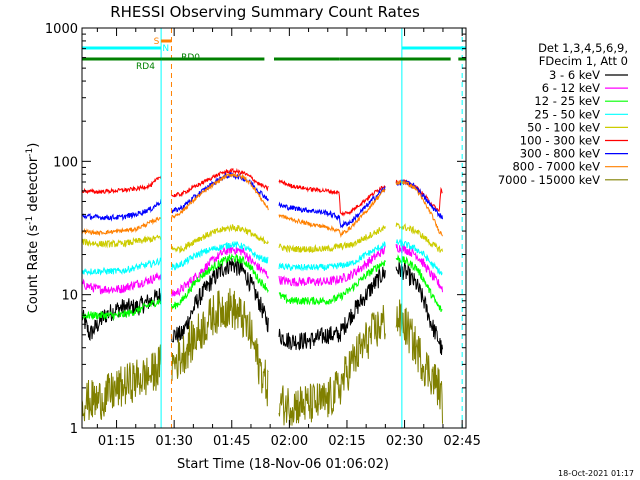 Image resolution: width=640 pixels, height=480 pixels. Describe the element at coordinates (33, 269) in the screenshot. I see `y-axis-label-main: Count Rate (s` at that location.